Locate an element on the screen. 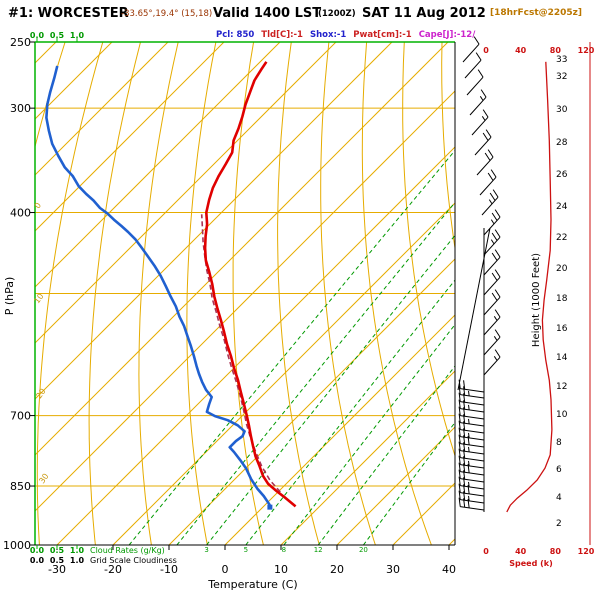  adiabat-side-label: 0 is located at coordinates (38, 205).